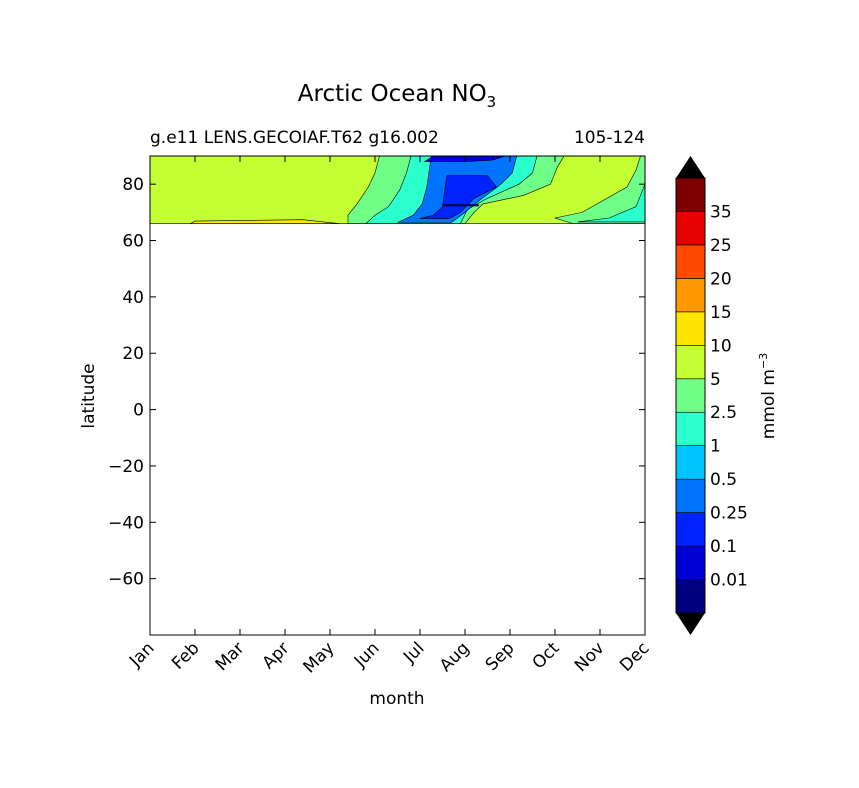 This screenshot has width=859, height=788. Describe the element at coordinates (126, 580) in the screenshot. I see `y-tick-label: −60` at that location.